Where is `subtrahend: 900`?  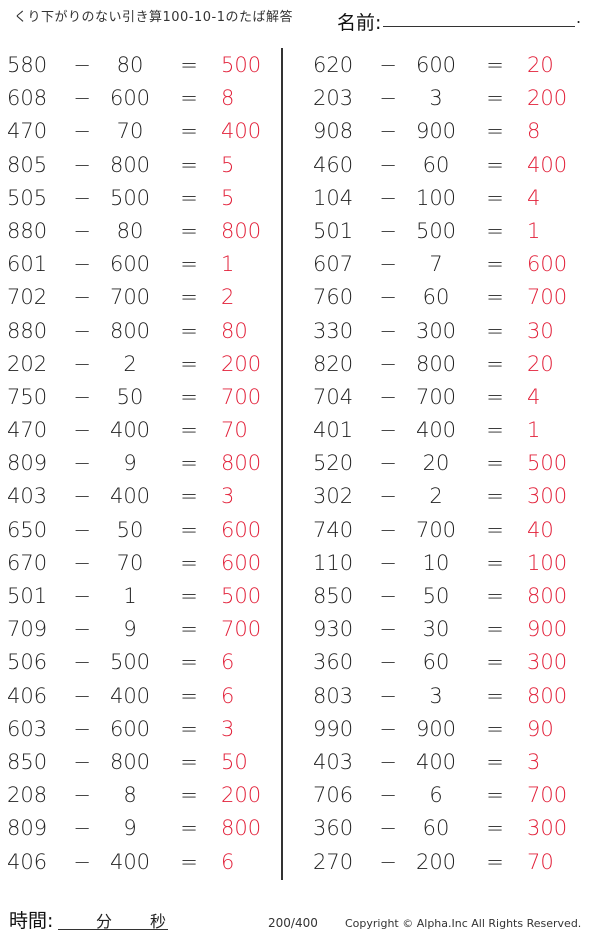 subtrahend: 900 is located at coordinates (436, 131).